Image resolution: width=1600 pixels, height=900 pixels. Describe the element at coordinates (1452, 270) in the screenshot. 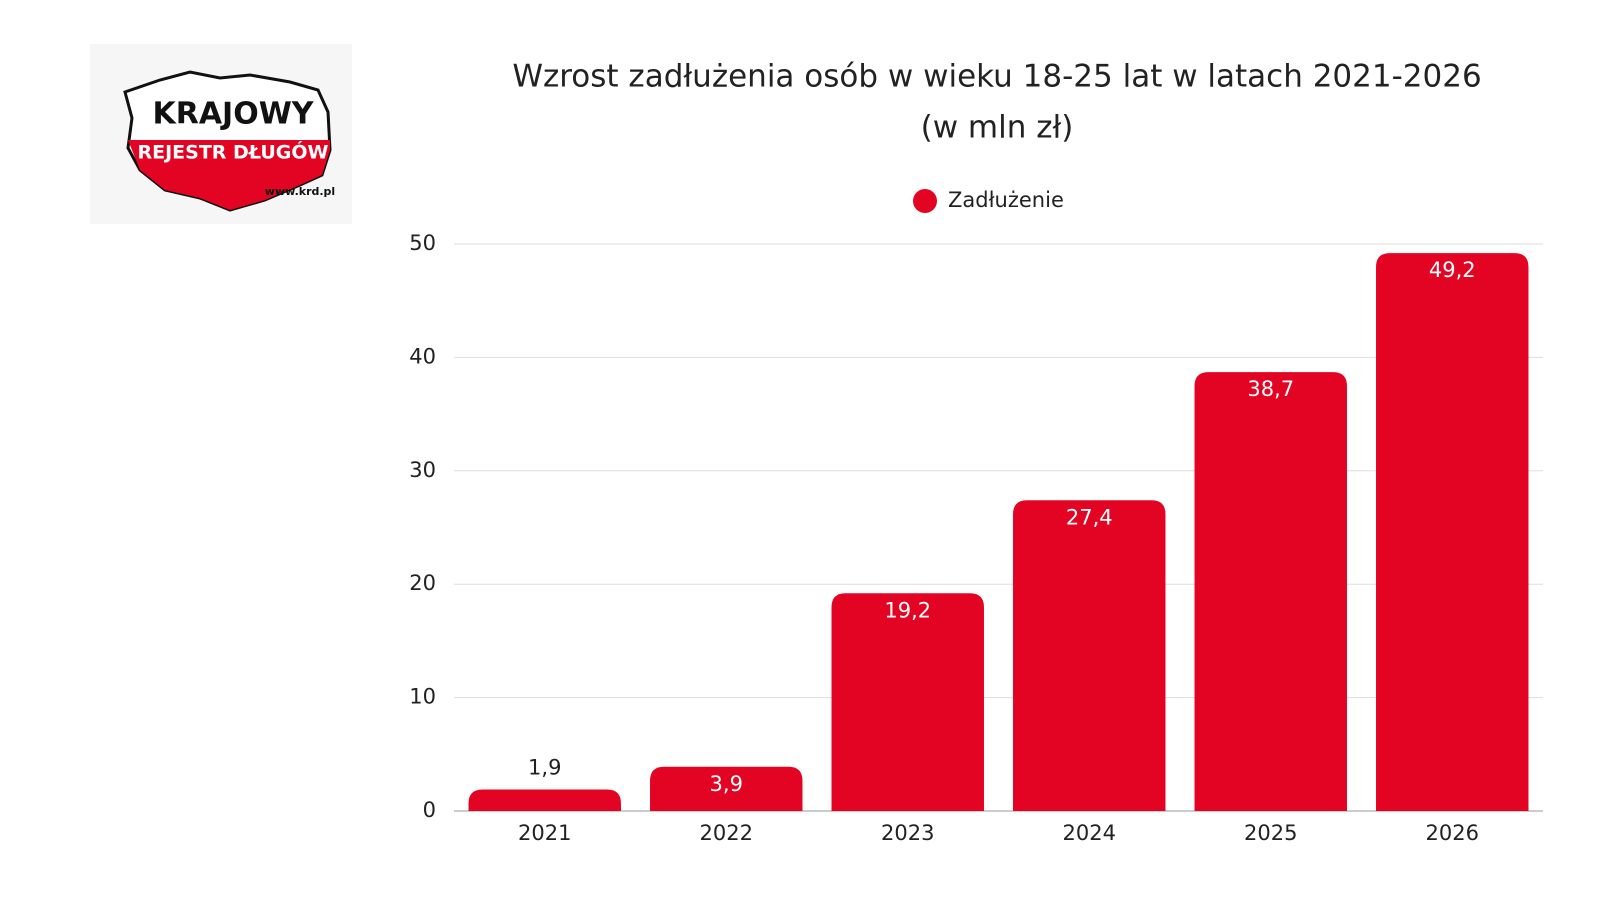

I see `value-label: 49,2` at that location.